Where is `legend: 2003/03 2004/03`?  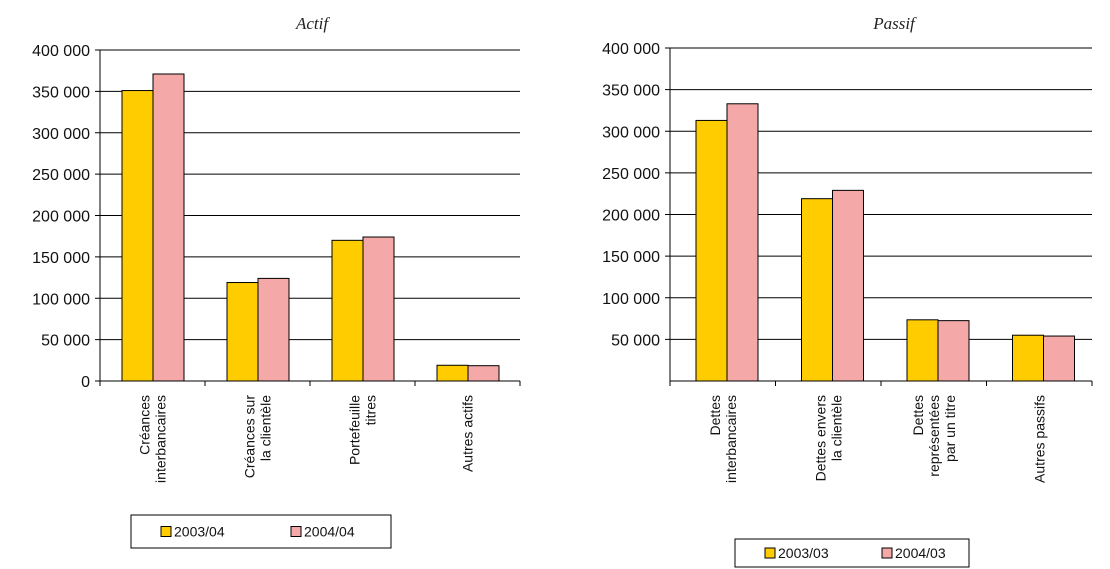 legend: 2003/03 2004/03 is located at coordinates (852, 553).